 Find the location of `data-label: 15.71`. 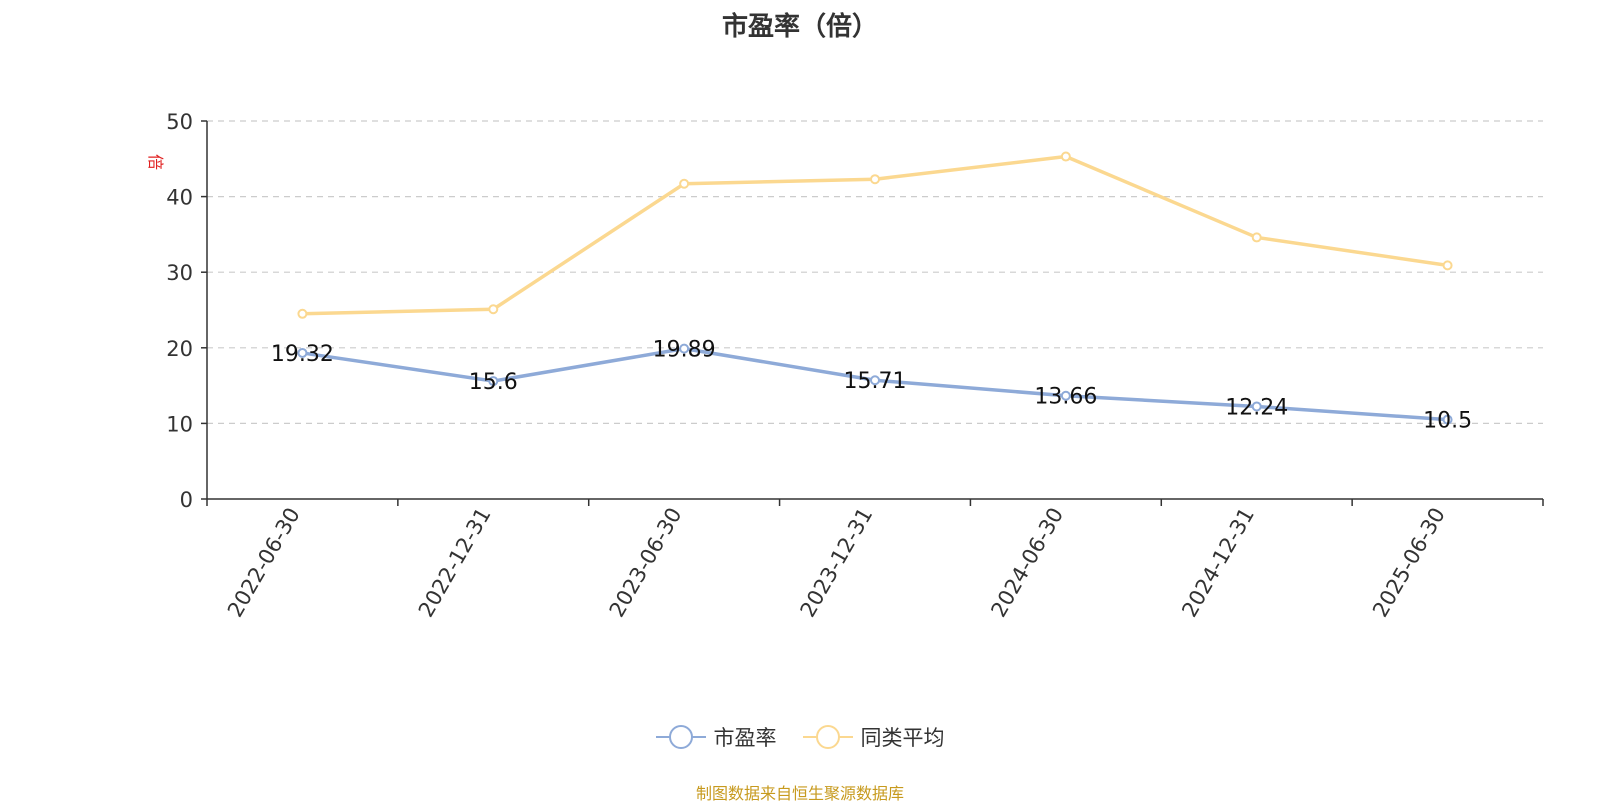

data-label: 15.71 is located at coordinates (875, 381).